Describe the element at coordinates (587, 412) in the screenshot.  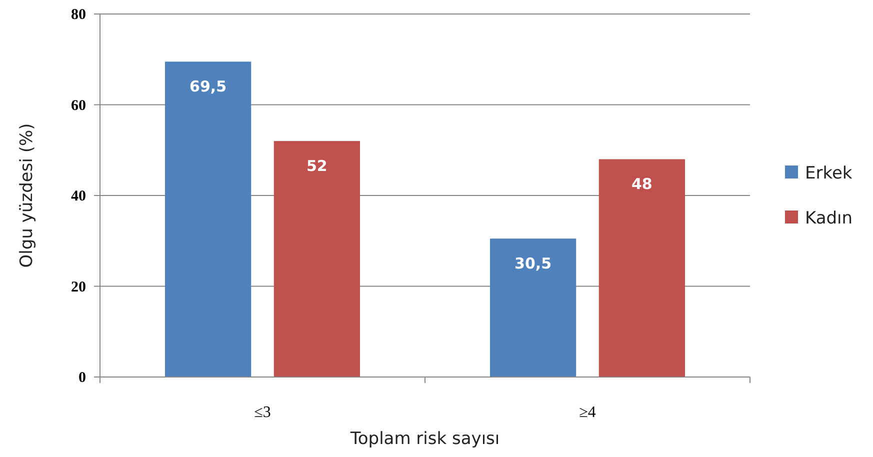
I see `x-tick-label: ≥4` at that location.